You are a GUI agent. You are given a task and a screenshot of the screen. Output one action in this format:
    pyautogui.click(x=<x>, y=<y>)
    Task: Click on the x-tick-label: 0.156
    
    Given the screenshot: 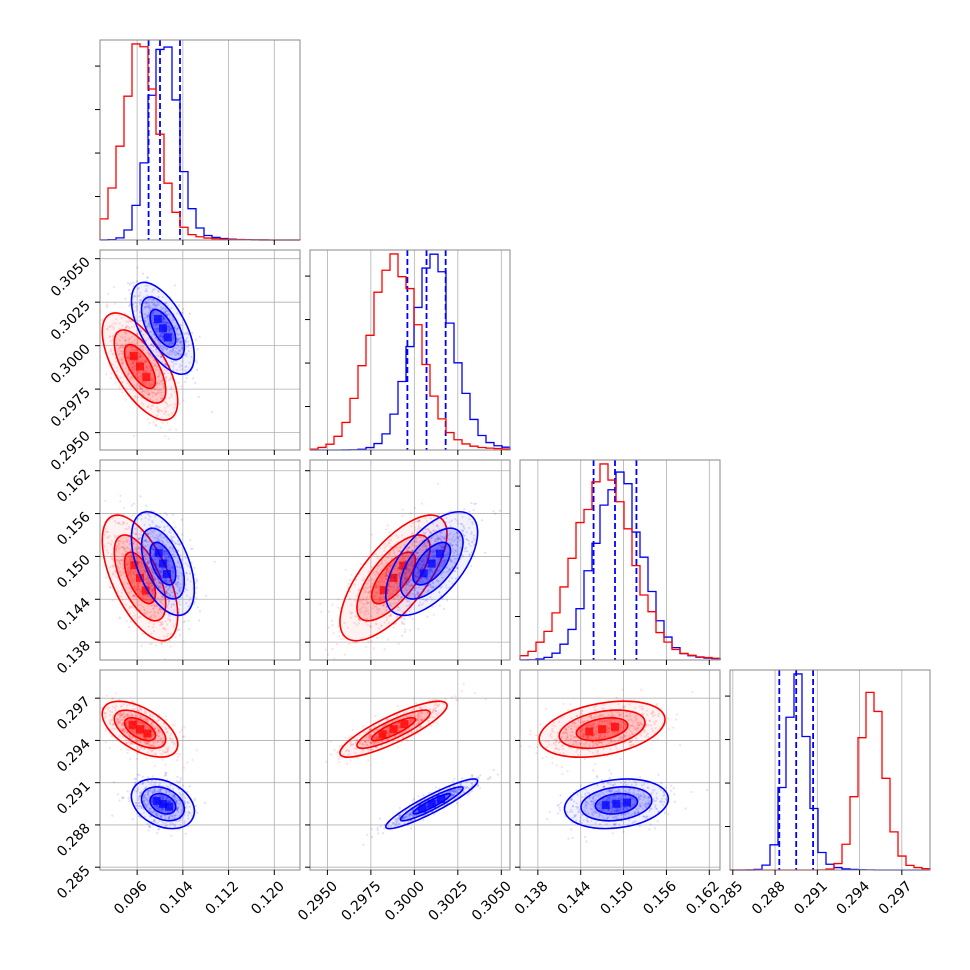 What is the action you would take?
    pyautogui.click(x=660, y=898)
    